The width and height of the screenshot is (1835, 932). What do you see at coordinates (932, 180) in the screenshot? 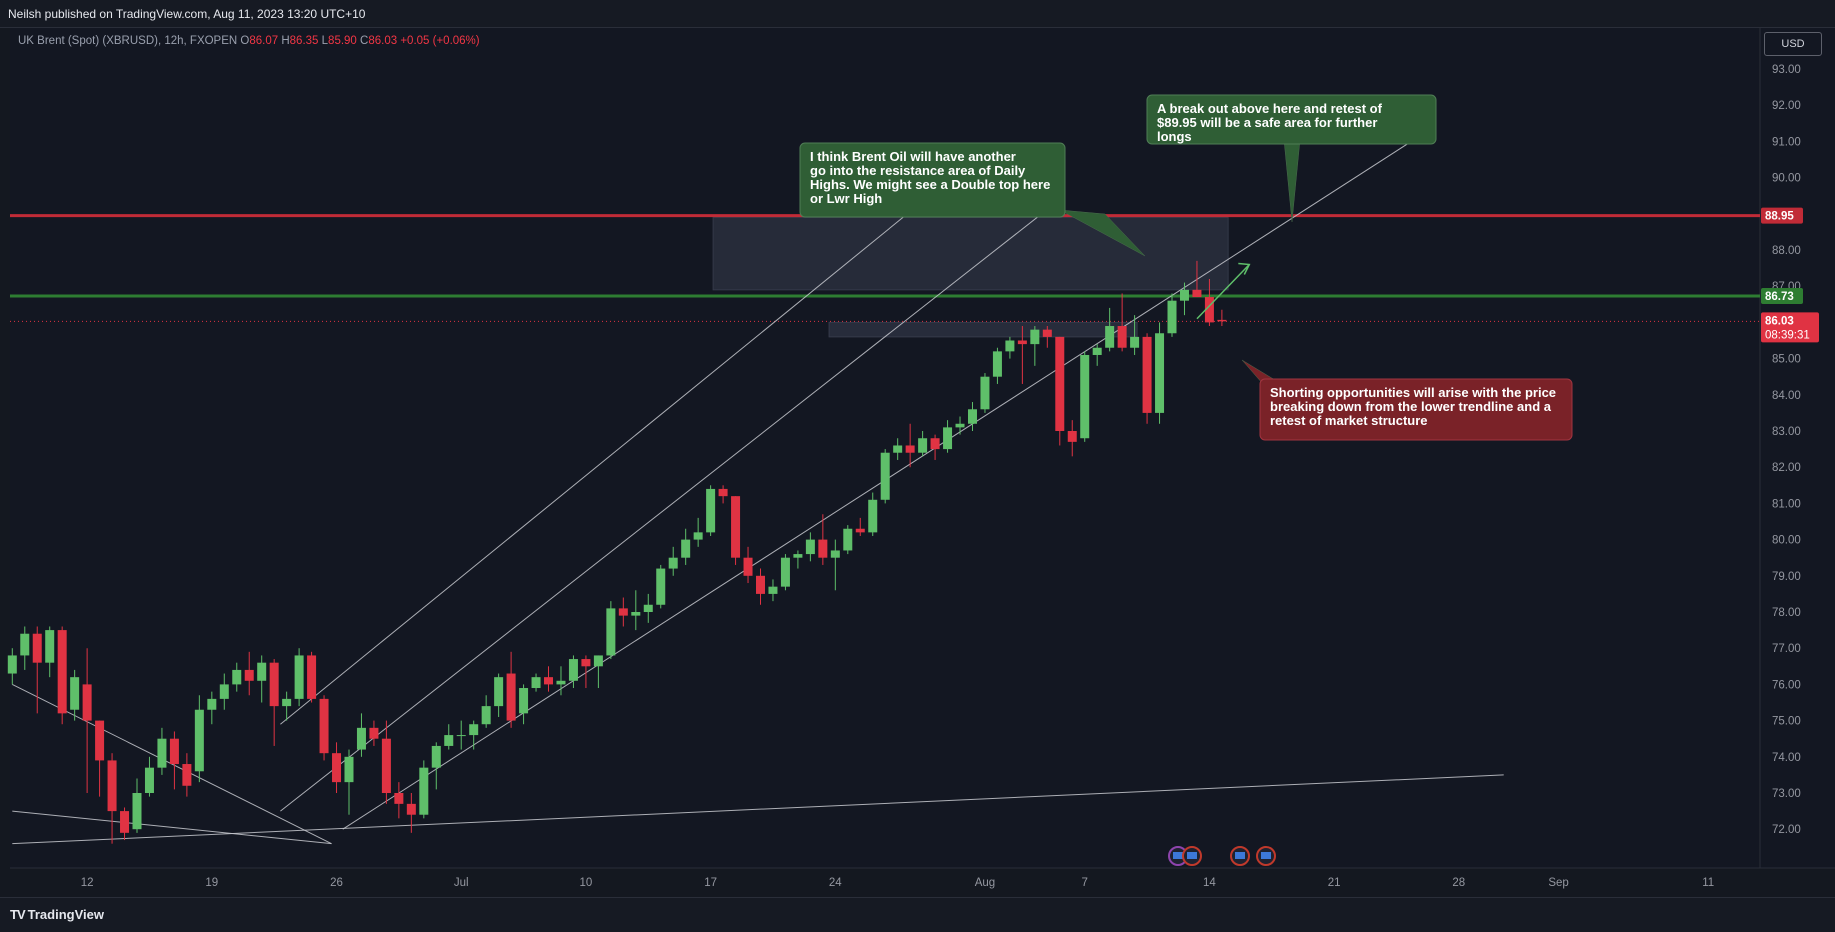
I see `annotation-resistance-box` at bounding box center [932, 180].